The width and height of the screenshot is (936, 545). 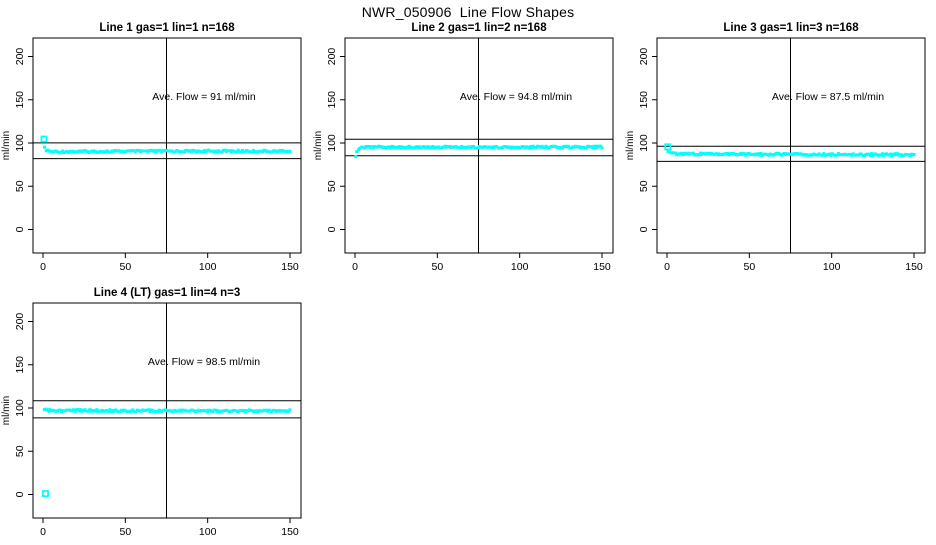 What do you see at coordinates (204, 362) in the screenshot?
I see `ave-flow-annotation: Ave. Flow = 98.5 ml/min` at bounding box center [204, 362].